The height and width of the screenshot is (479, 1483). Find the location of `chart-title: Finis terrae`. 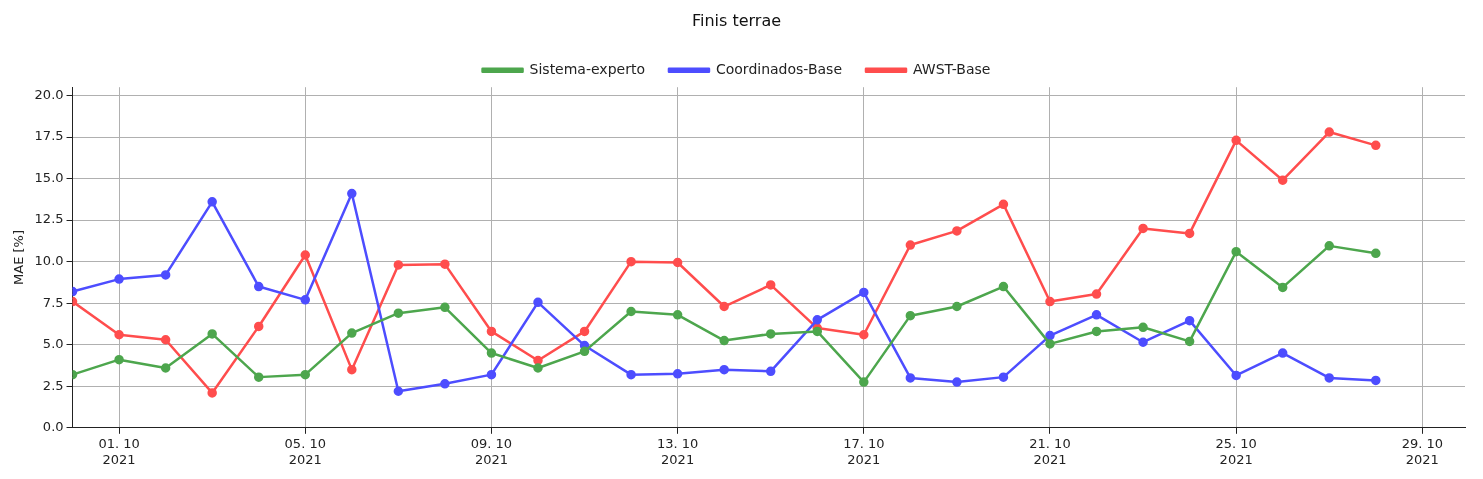

chart-title: Finis terrae is located at coordinates (736, 20).